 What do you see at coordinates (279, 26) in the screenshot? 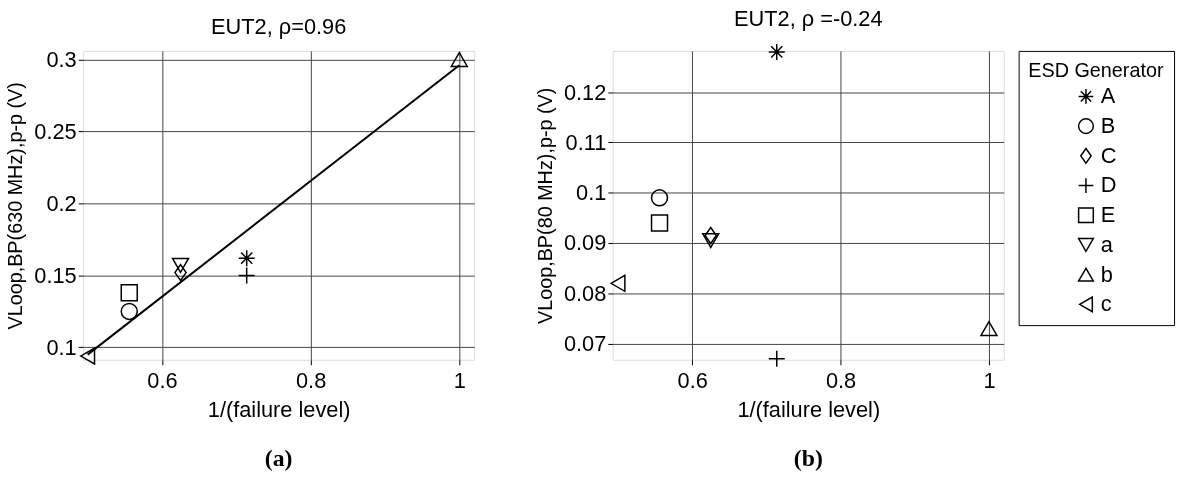
I see `chart-title: EUT2, ρ=0.96` at bounding box center [279, 26].